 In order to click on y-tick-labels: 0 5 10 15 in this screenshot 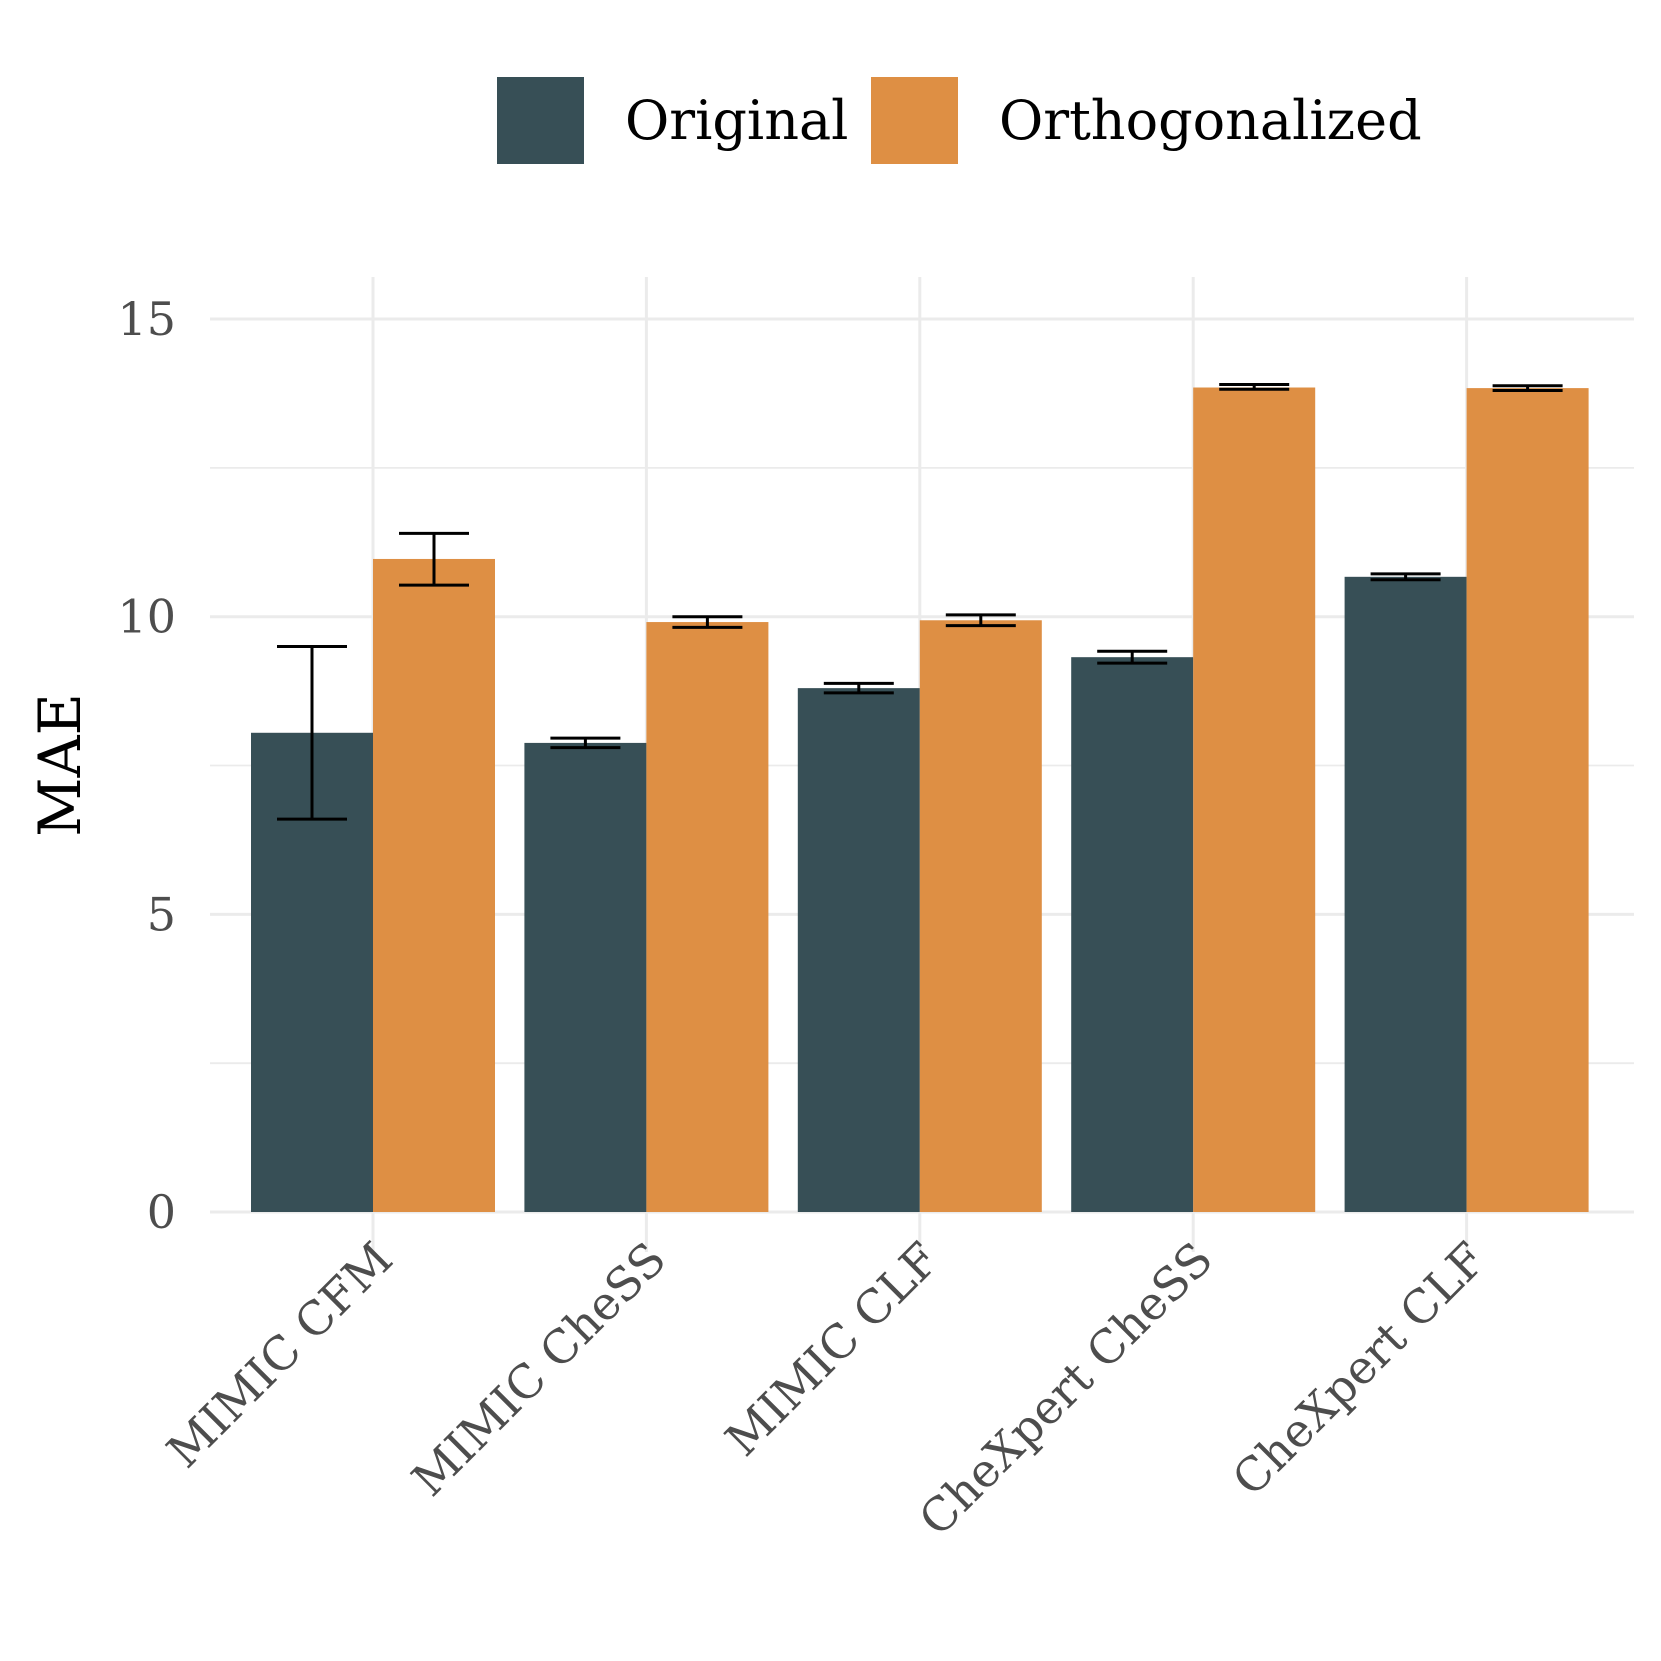, I will do `click(146, 765)`.